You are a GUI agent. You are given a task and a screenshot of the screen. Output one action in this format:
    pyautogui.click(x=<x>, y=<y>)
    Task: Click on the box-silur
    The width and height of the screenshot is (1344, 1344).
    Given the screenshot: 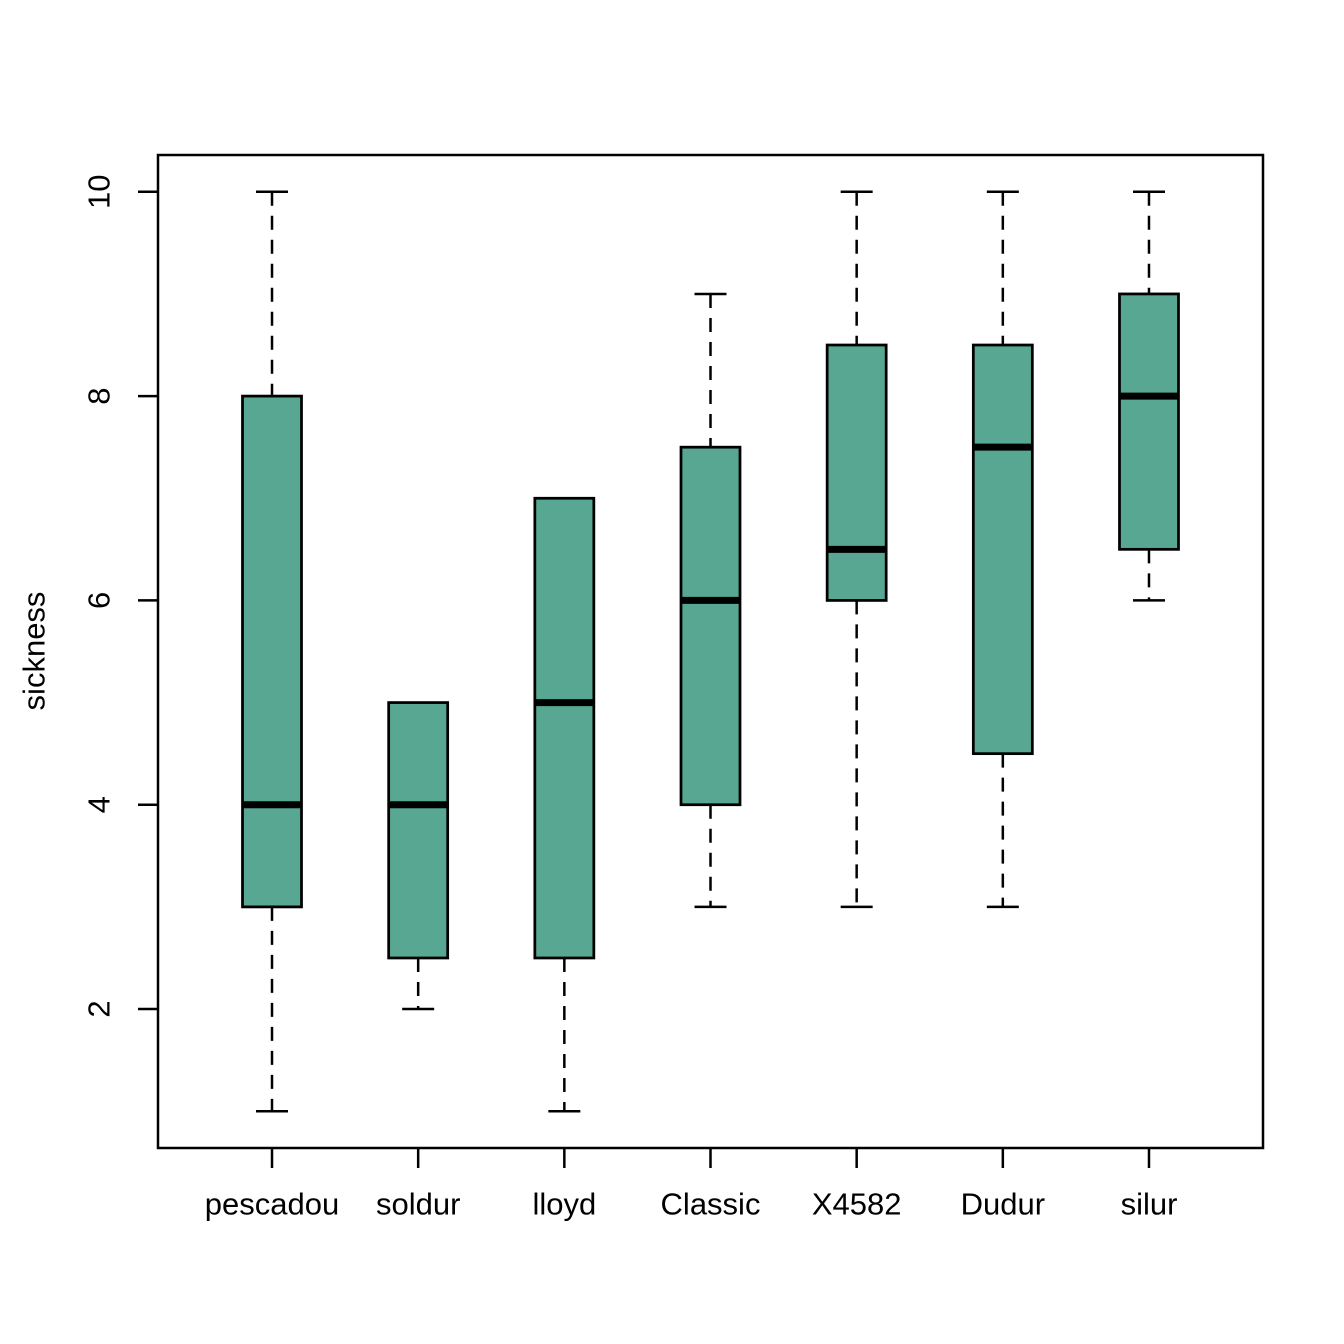 What is the action you would take?
    pyautogui.click(x=1149, y=396)
    